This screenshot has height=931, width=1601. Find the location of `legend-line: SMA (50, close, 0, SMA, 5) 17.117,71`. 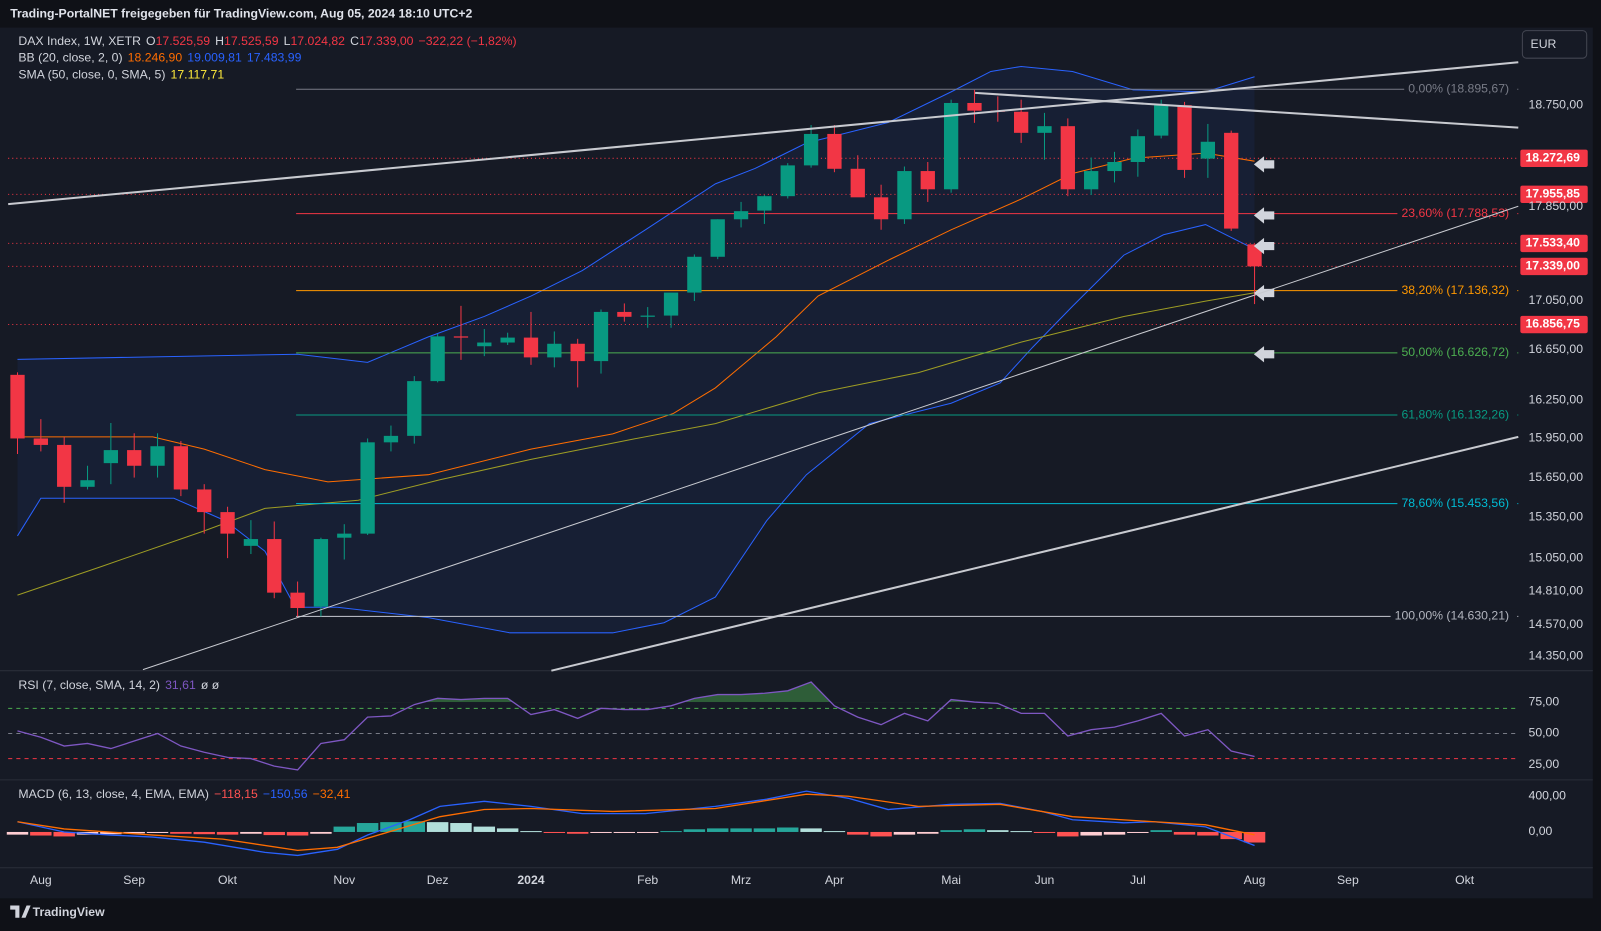

legend-line: SMA (50, close, 0, SMA, 5) 17.117,71 is located at coordinates (121, 75).